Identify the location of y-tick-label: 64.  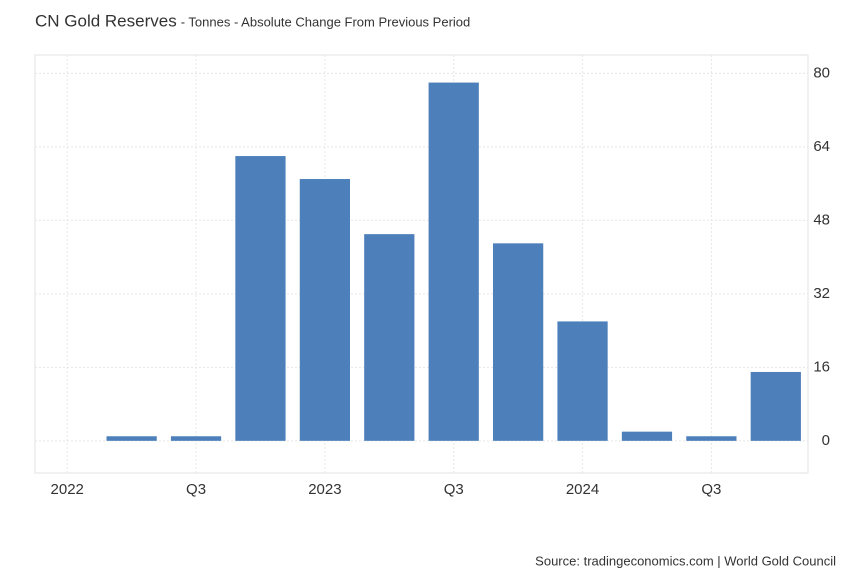
(821, 146).